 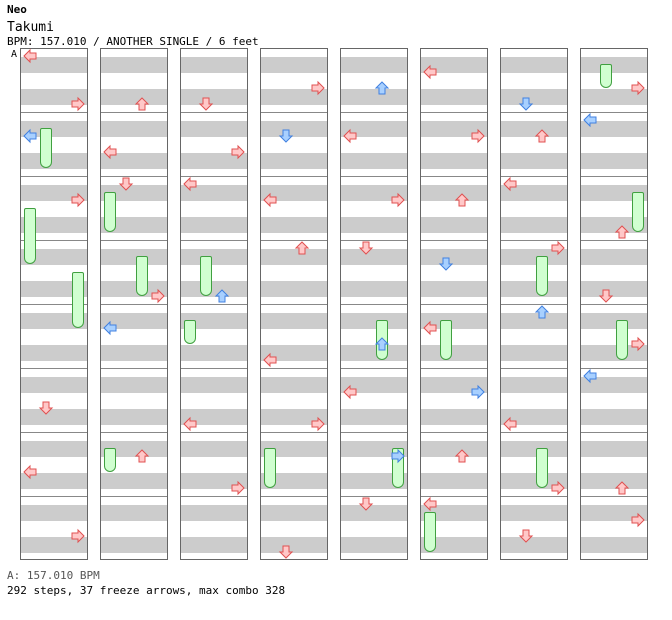 What do you see at coordinates (14, 54) in the screenshot?
I see `bpm-section-marker: A` at bounding box center [14, 54].